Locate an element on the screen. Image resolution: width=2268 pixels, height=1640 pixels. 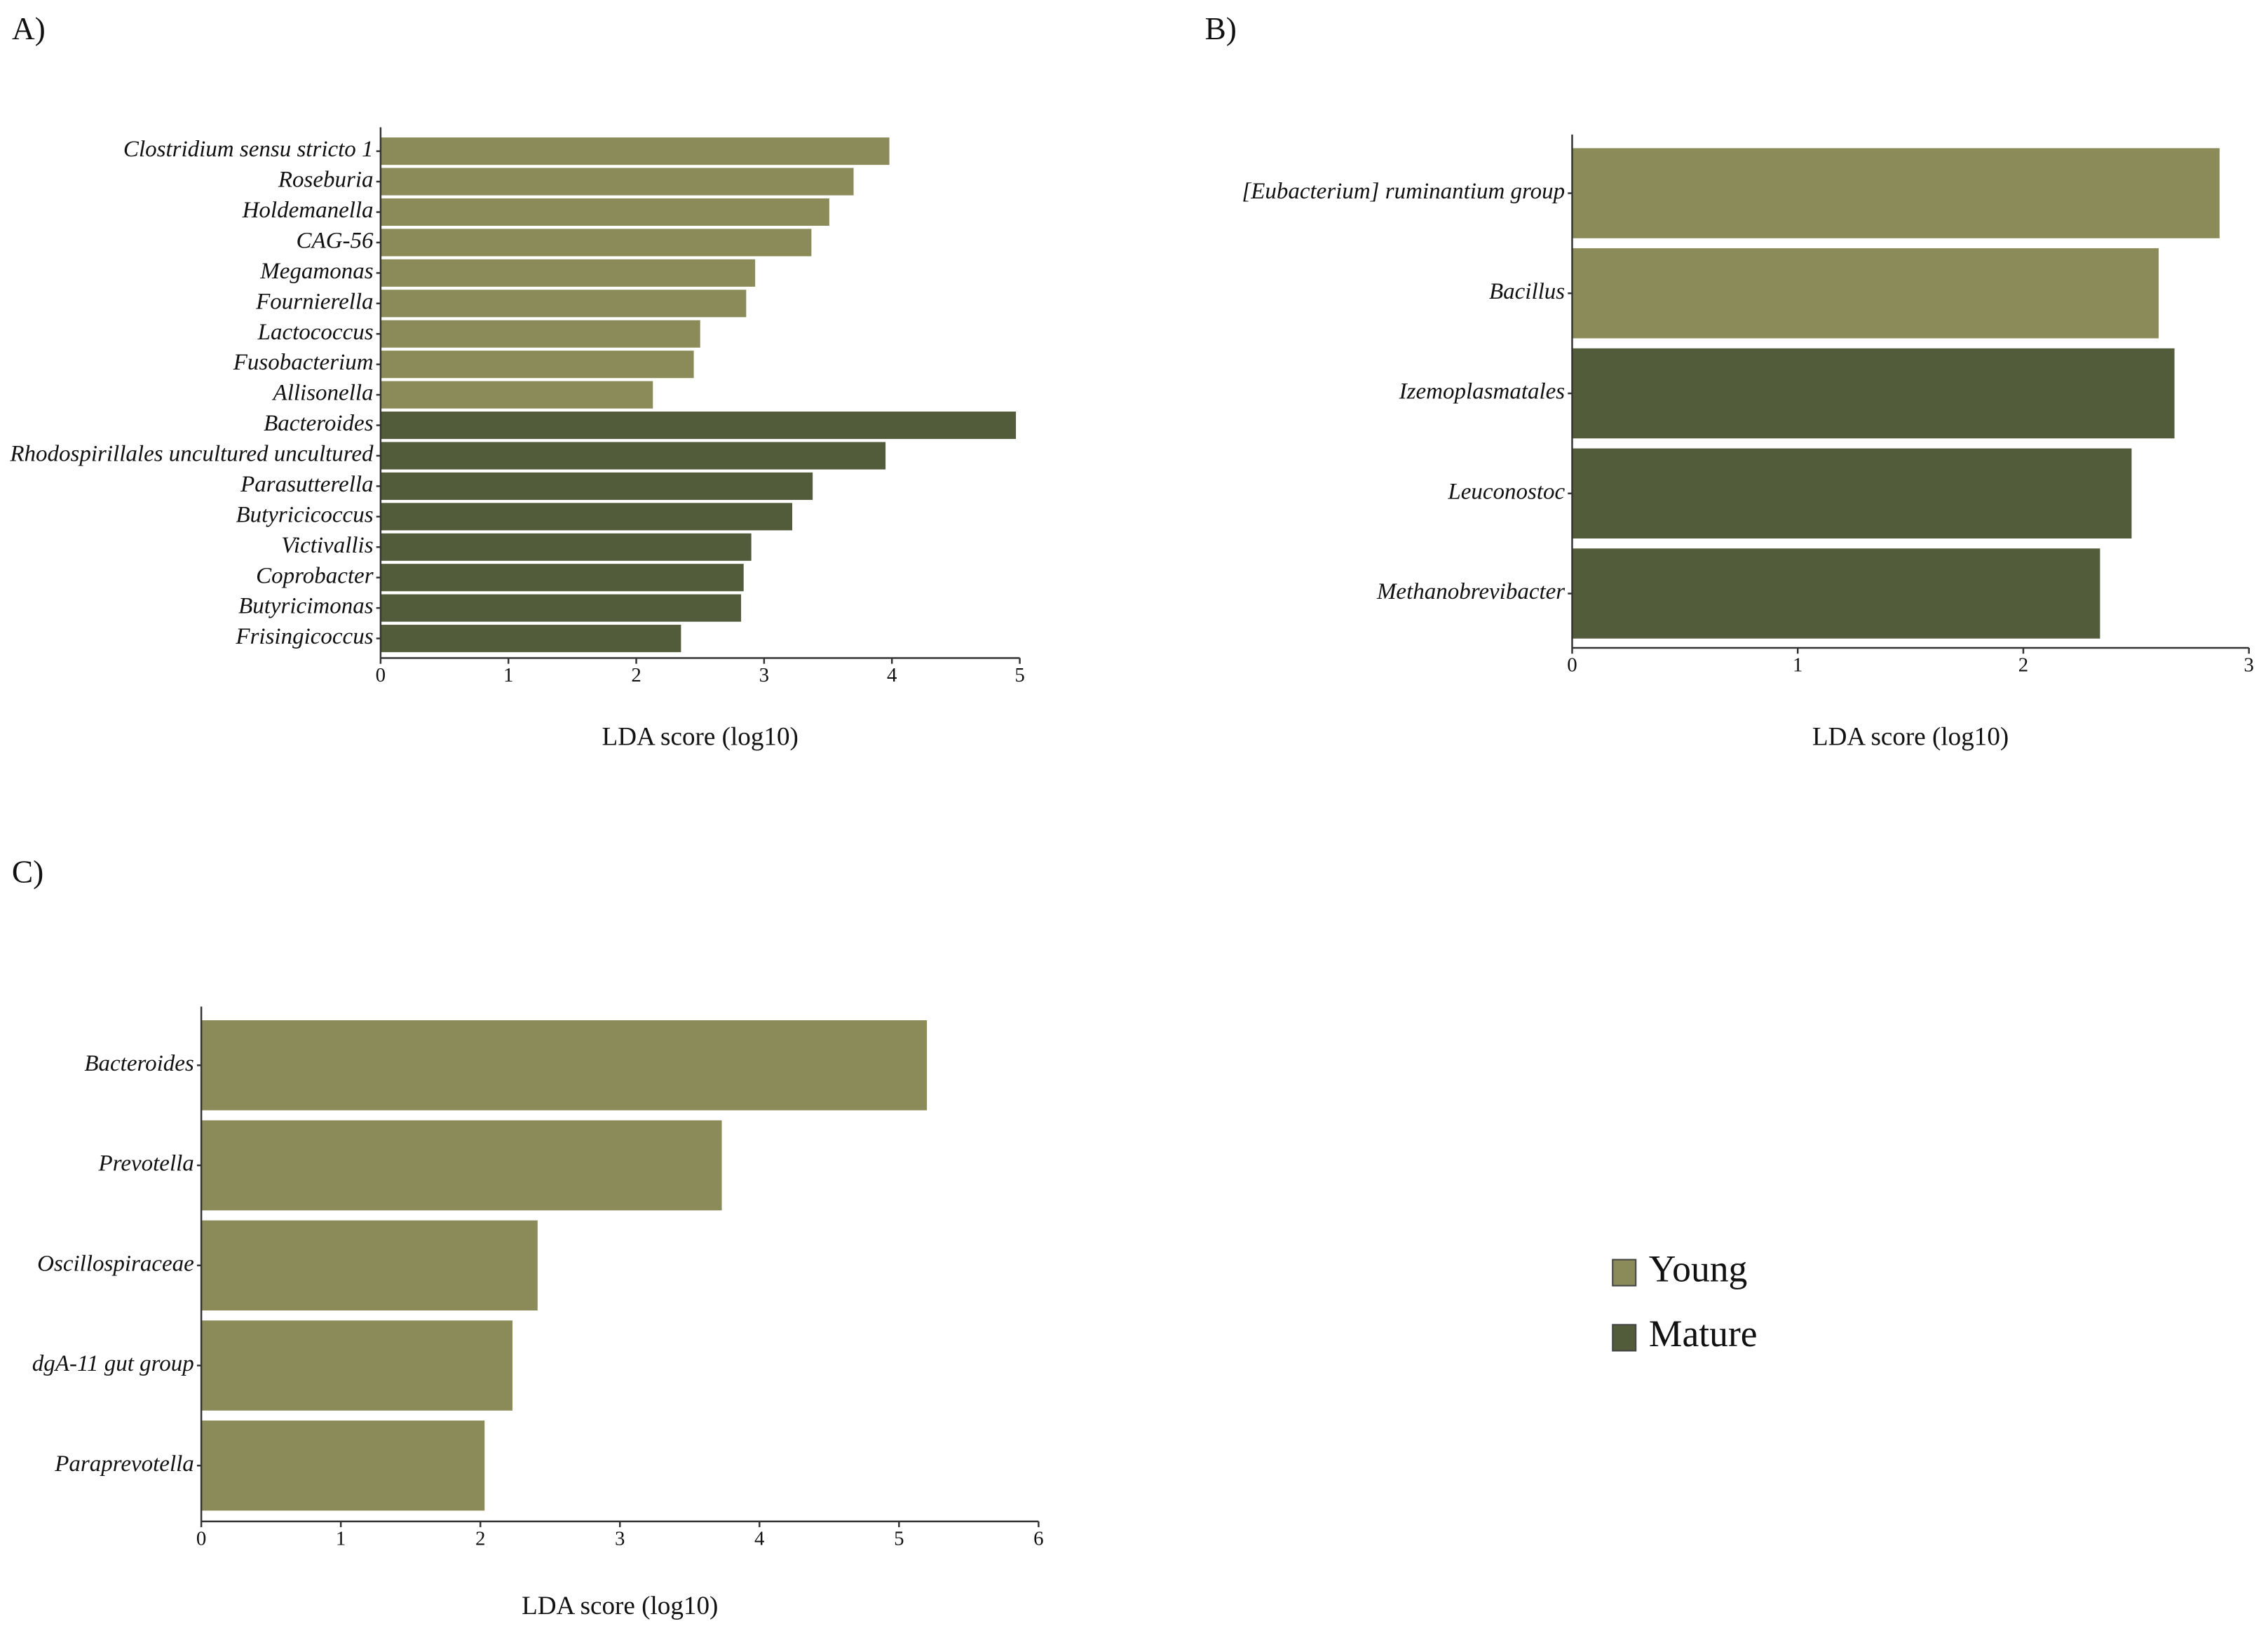
y-tick-label: Methanobrevibacter is located at coordinates (1471, 591).